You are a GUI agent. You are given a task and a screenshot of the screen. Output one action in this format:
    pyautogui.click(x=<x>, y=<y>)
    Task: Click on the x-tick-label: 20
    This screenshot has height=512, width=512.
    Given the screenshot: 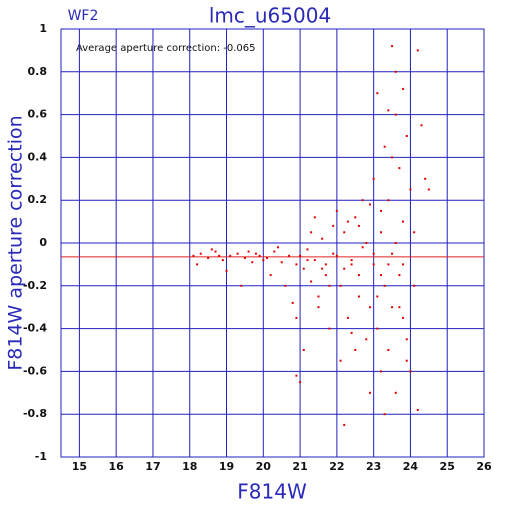 What is the action you would take?
    pyautogui.click(x=264, y=466)
    